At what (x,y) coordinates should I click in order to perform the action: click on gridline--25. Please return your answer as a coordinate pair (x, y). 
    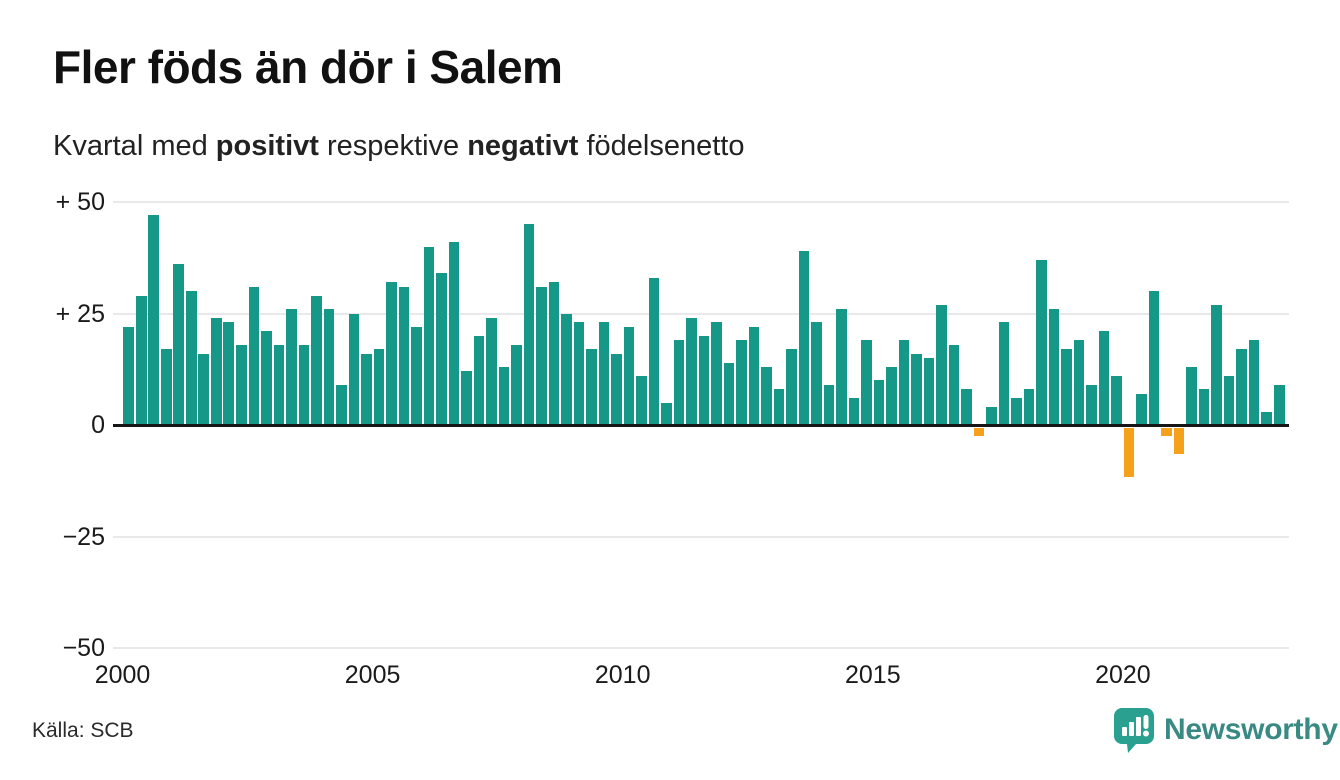
    Looking at the image, I should click on (701, 536).